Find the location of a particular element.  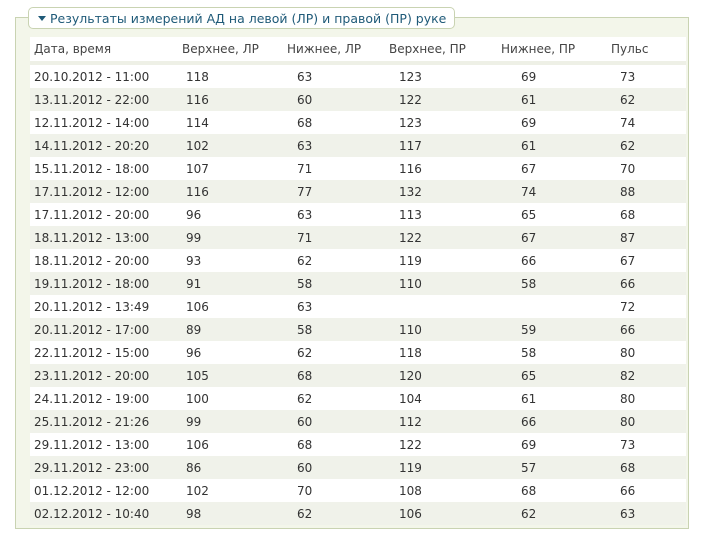

cell-date: 29.11.2012 - 23:00 is located at coordinates (106, 467).